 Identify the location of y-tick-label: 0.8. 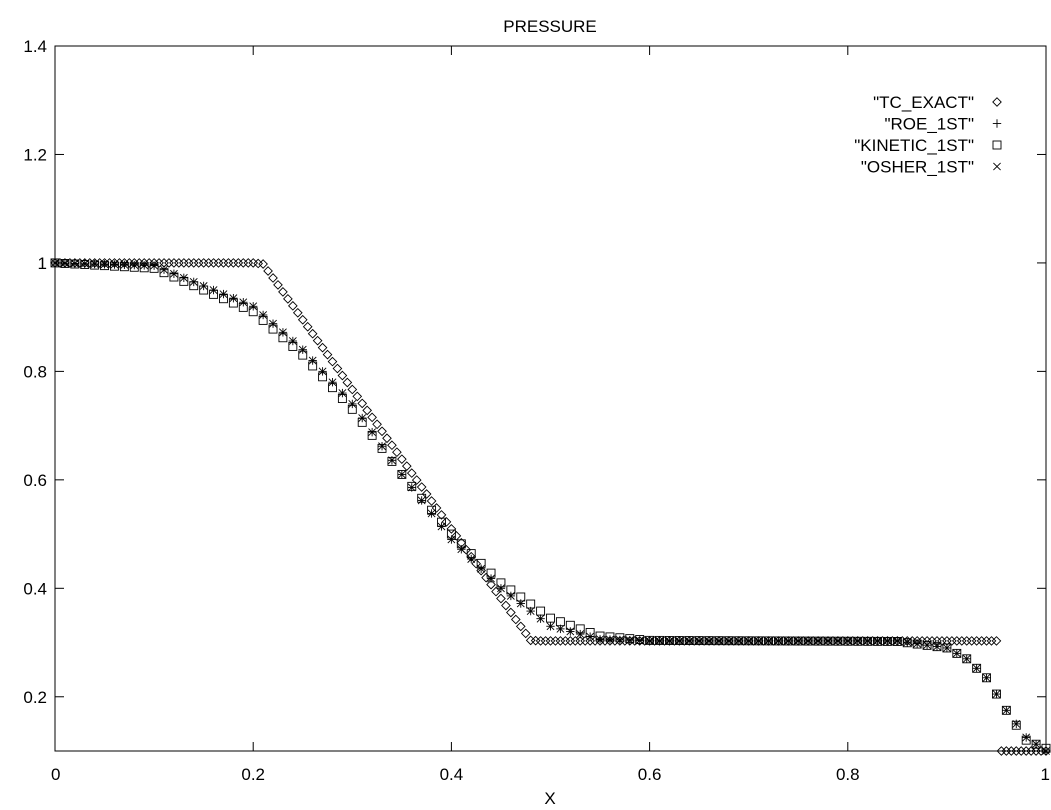
(35, 371).